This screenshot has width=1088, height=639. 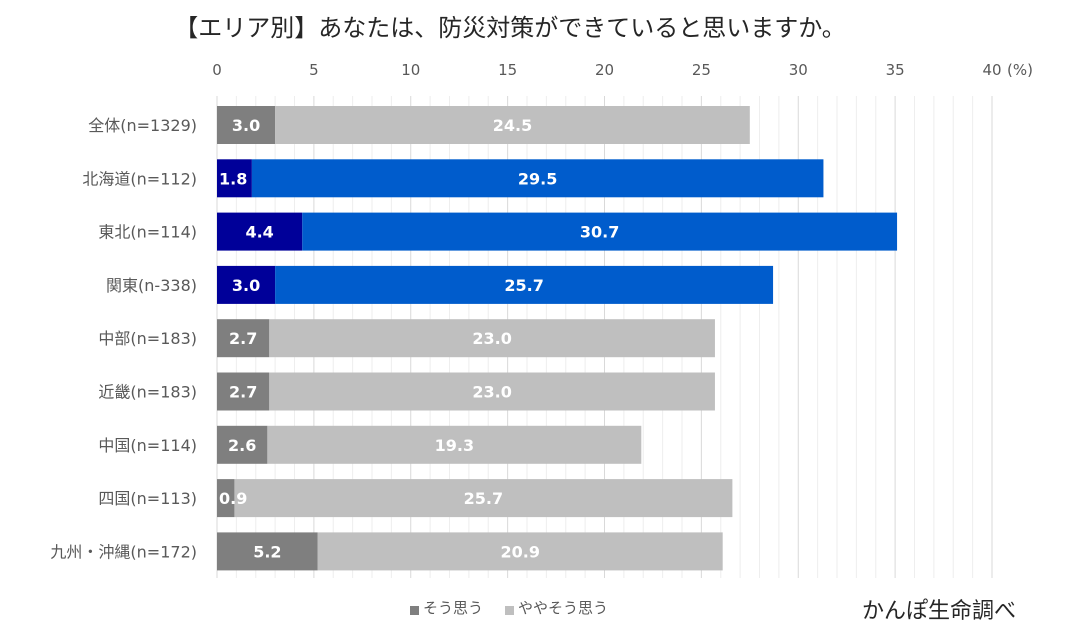 I want to click on legend-item-series-1: そう思う, so click(x=446, y=607).